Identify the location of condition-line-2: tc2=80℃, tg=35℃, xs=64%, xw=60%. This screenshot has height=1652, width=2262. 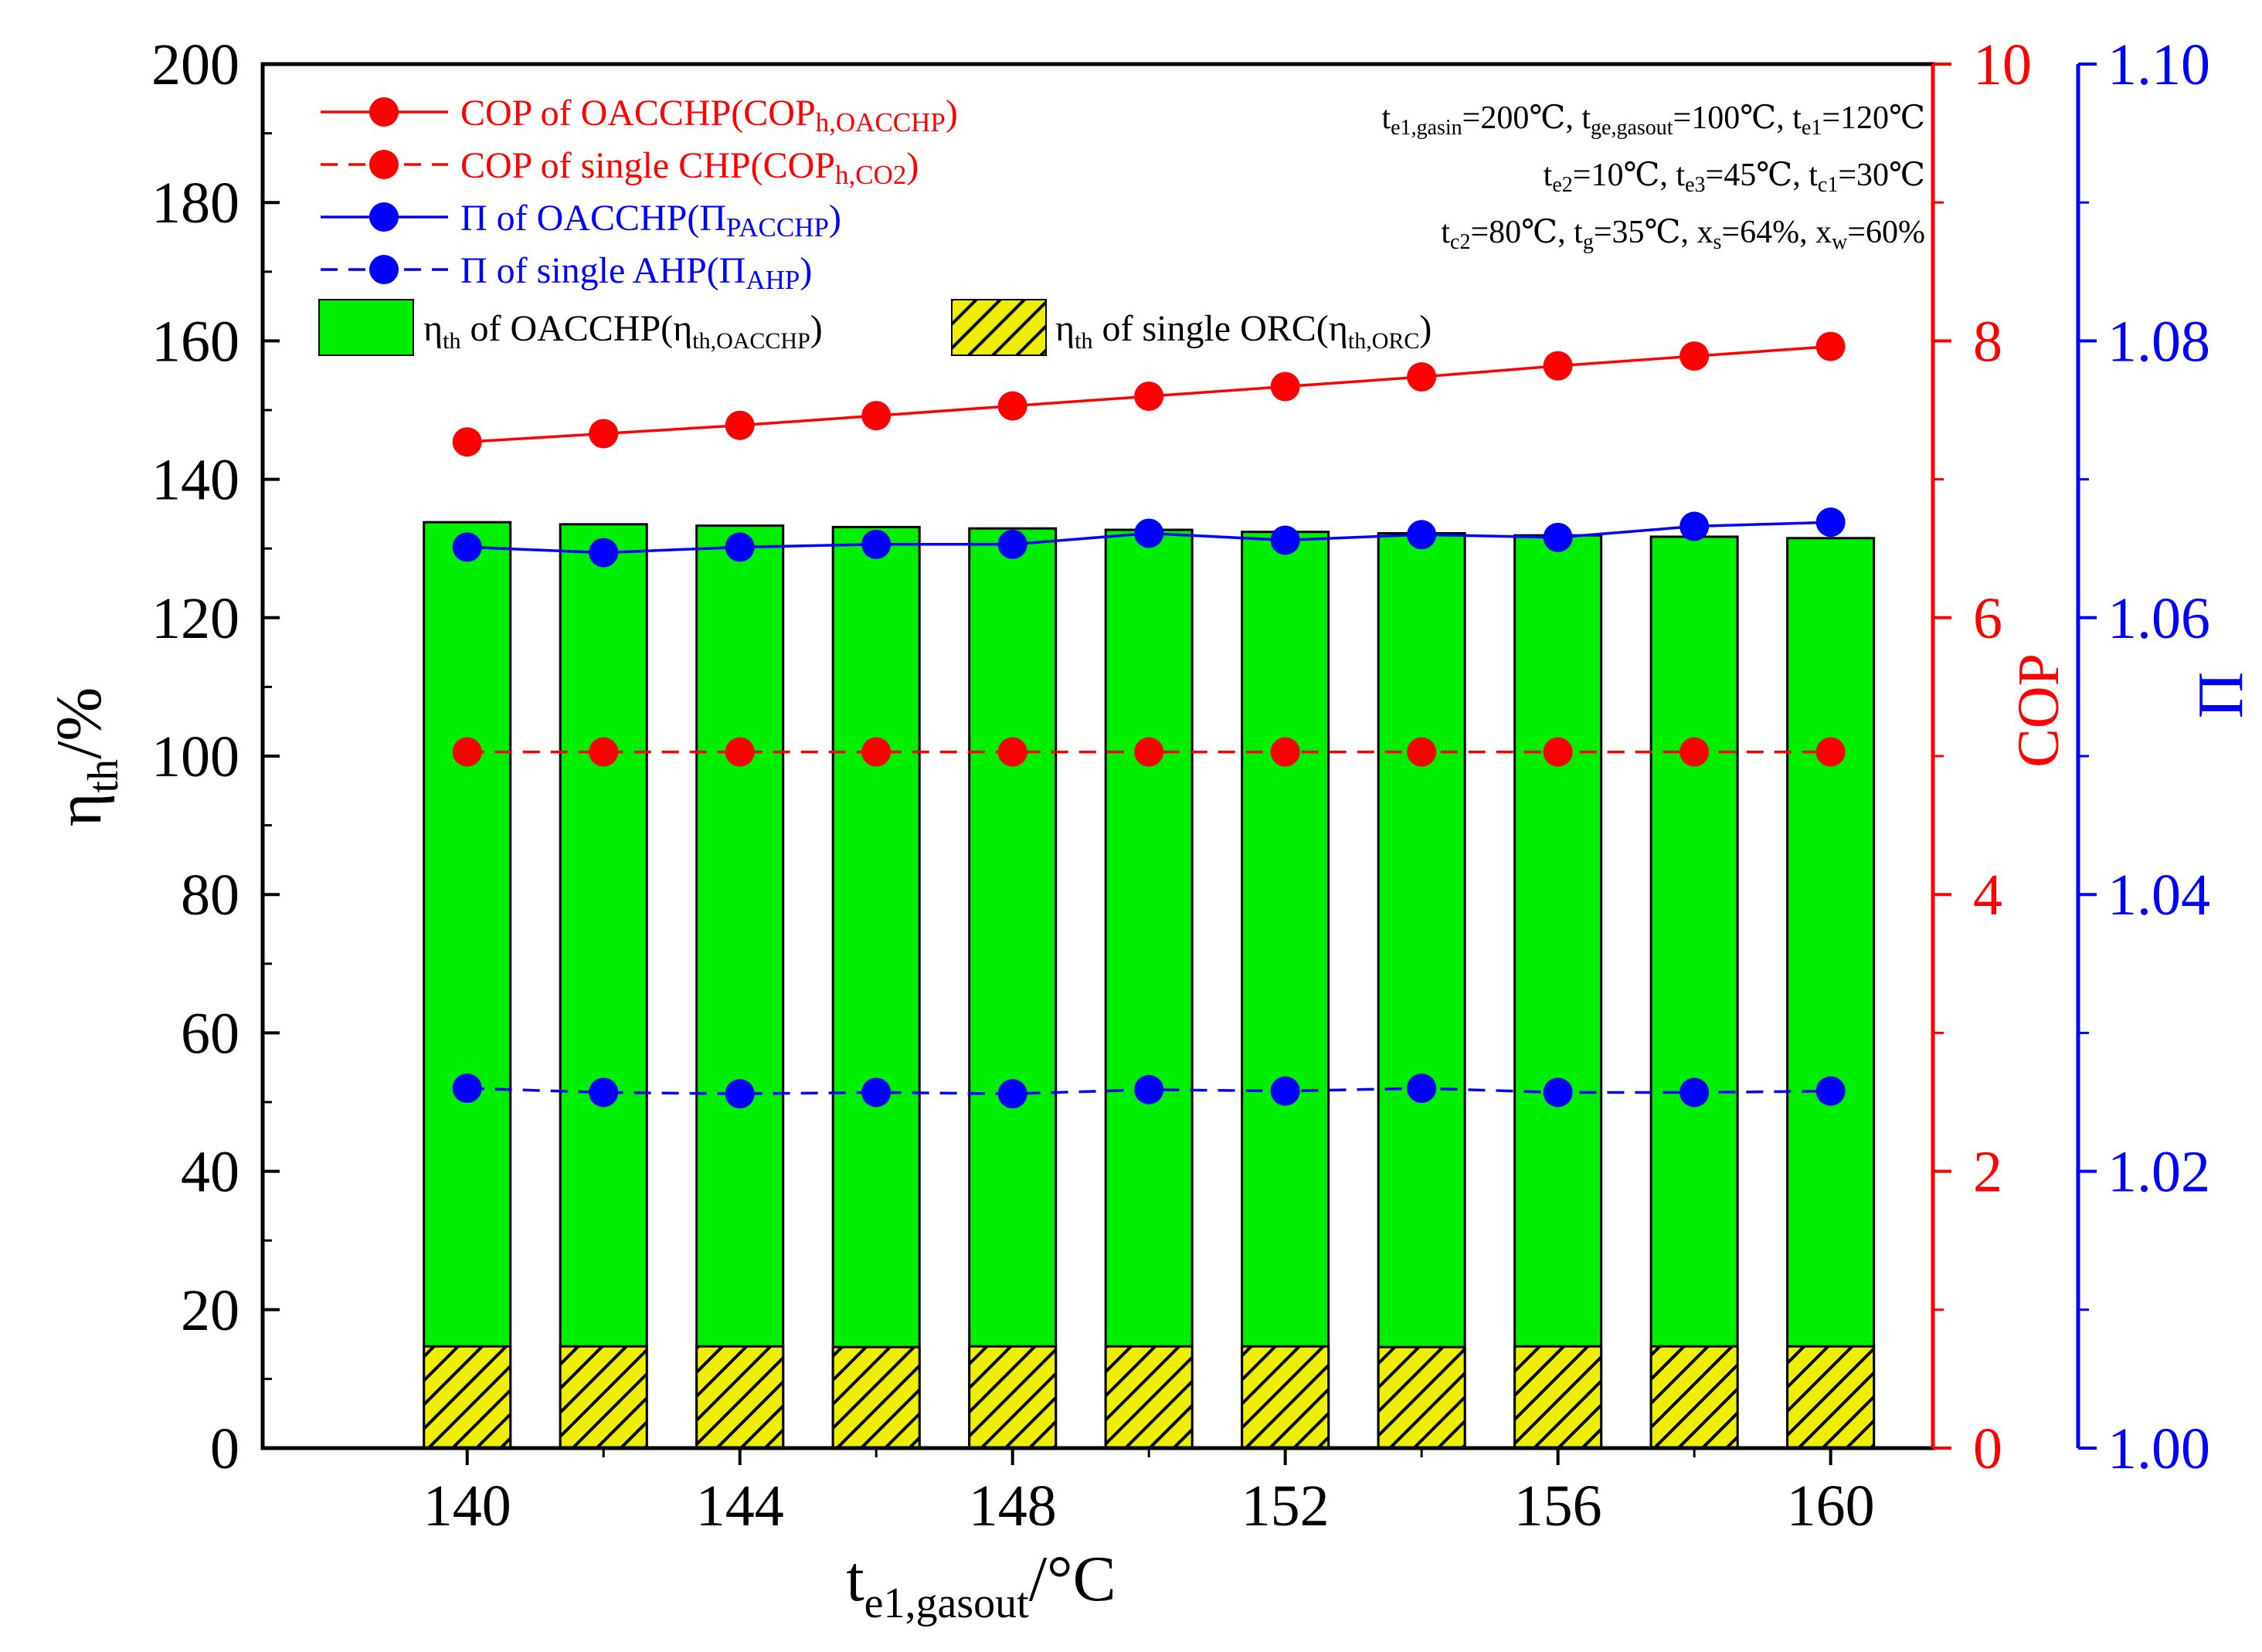
(1683, 234).